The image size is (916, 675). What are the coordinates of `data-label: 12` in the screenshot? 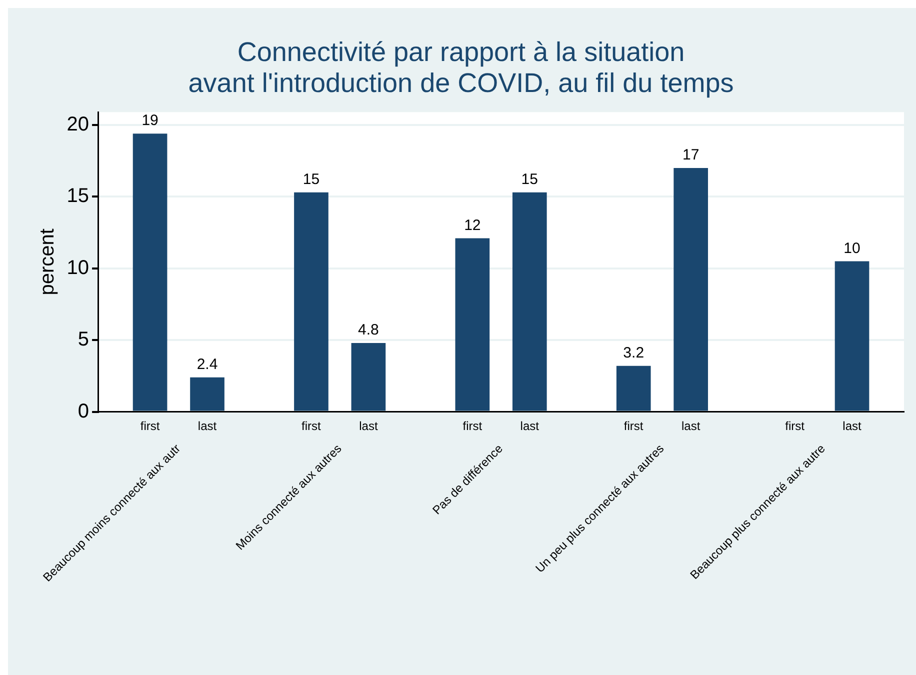 It's located at (472, 225).